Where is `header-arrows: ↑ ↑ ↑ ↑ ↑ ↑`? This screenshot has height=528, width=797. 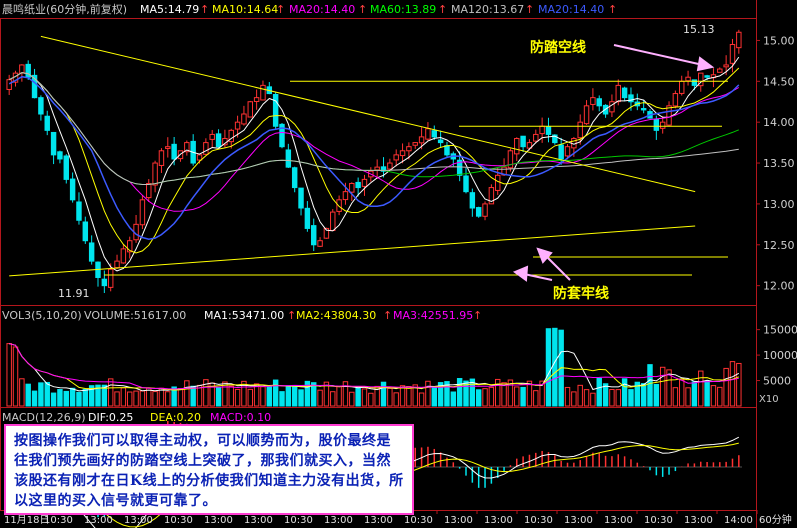 header-arrows: ↑ ↑ ↑ ↑ ↑ ↑ is located at coordinates (408, 9).